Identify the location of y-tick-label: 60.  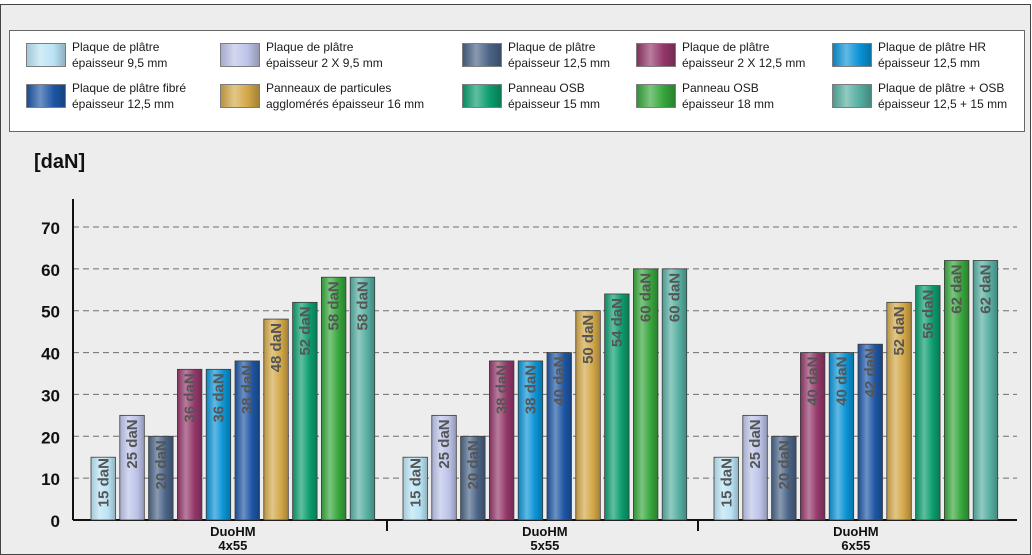
(50, 270).